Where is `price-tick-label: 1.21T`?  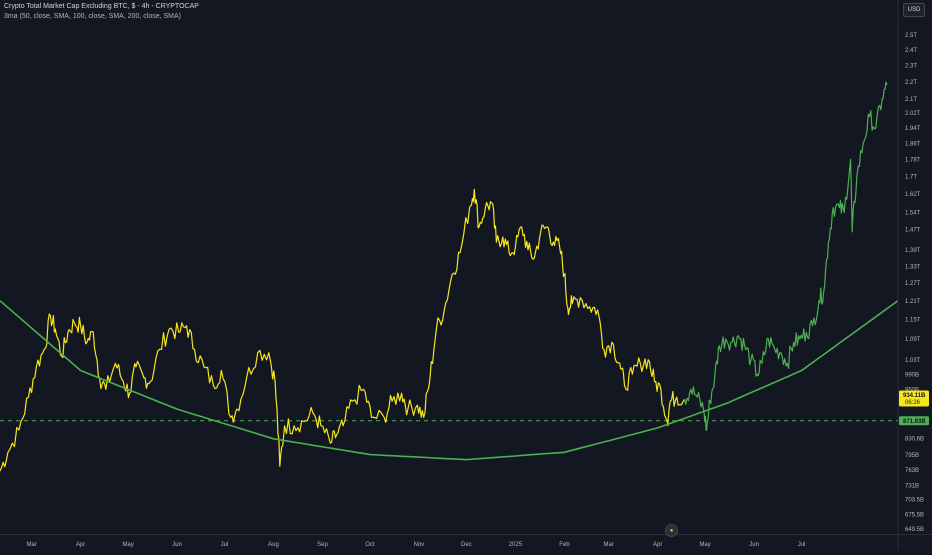
price-tick-label: 1.21T is located at coordinates (913, 302).